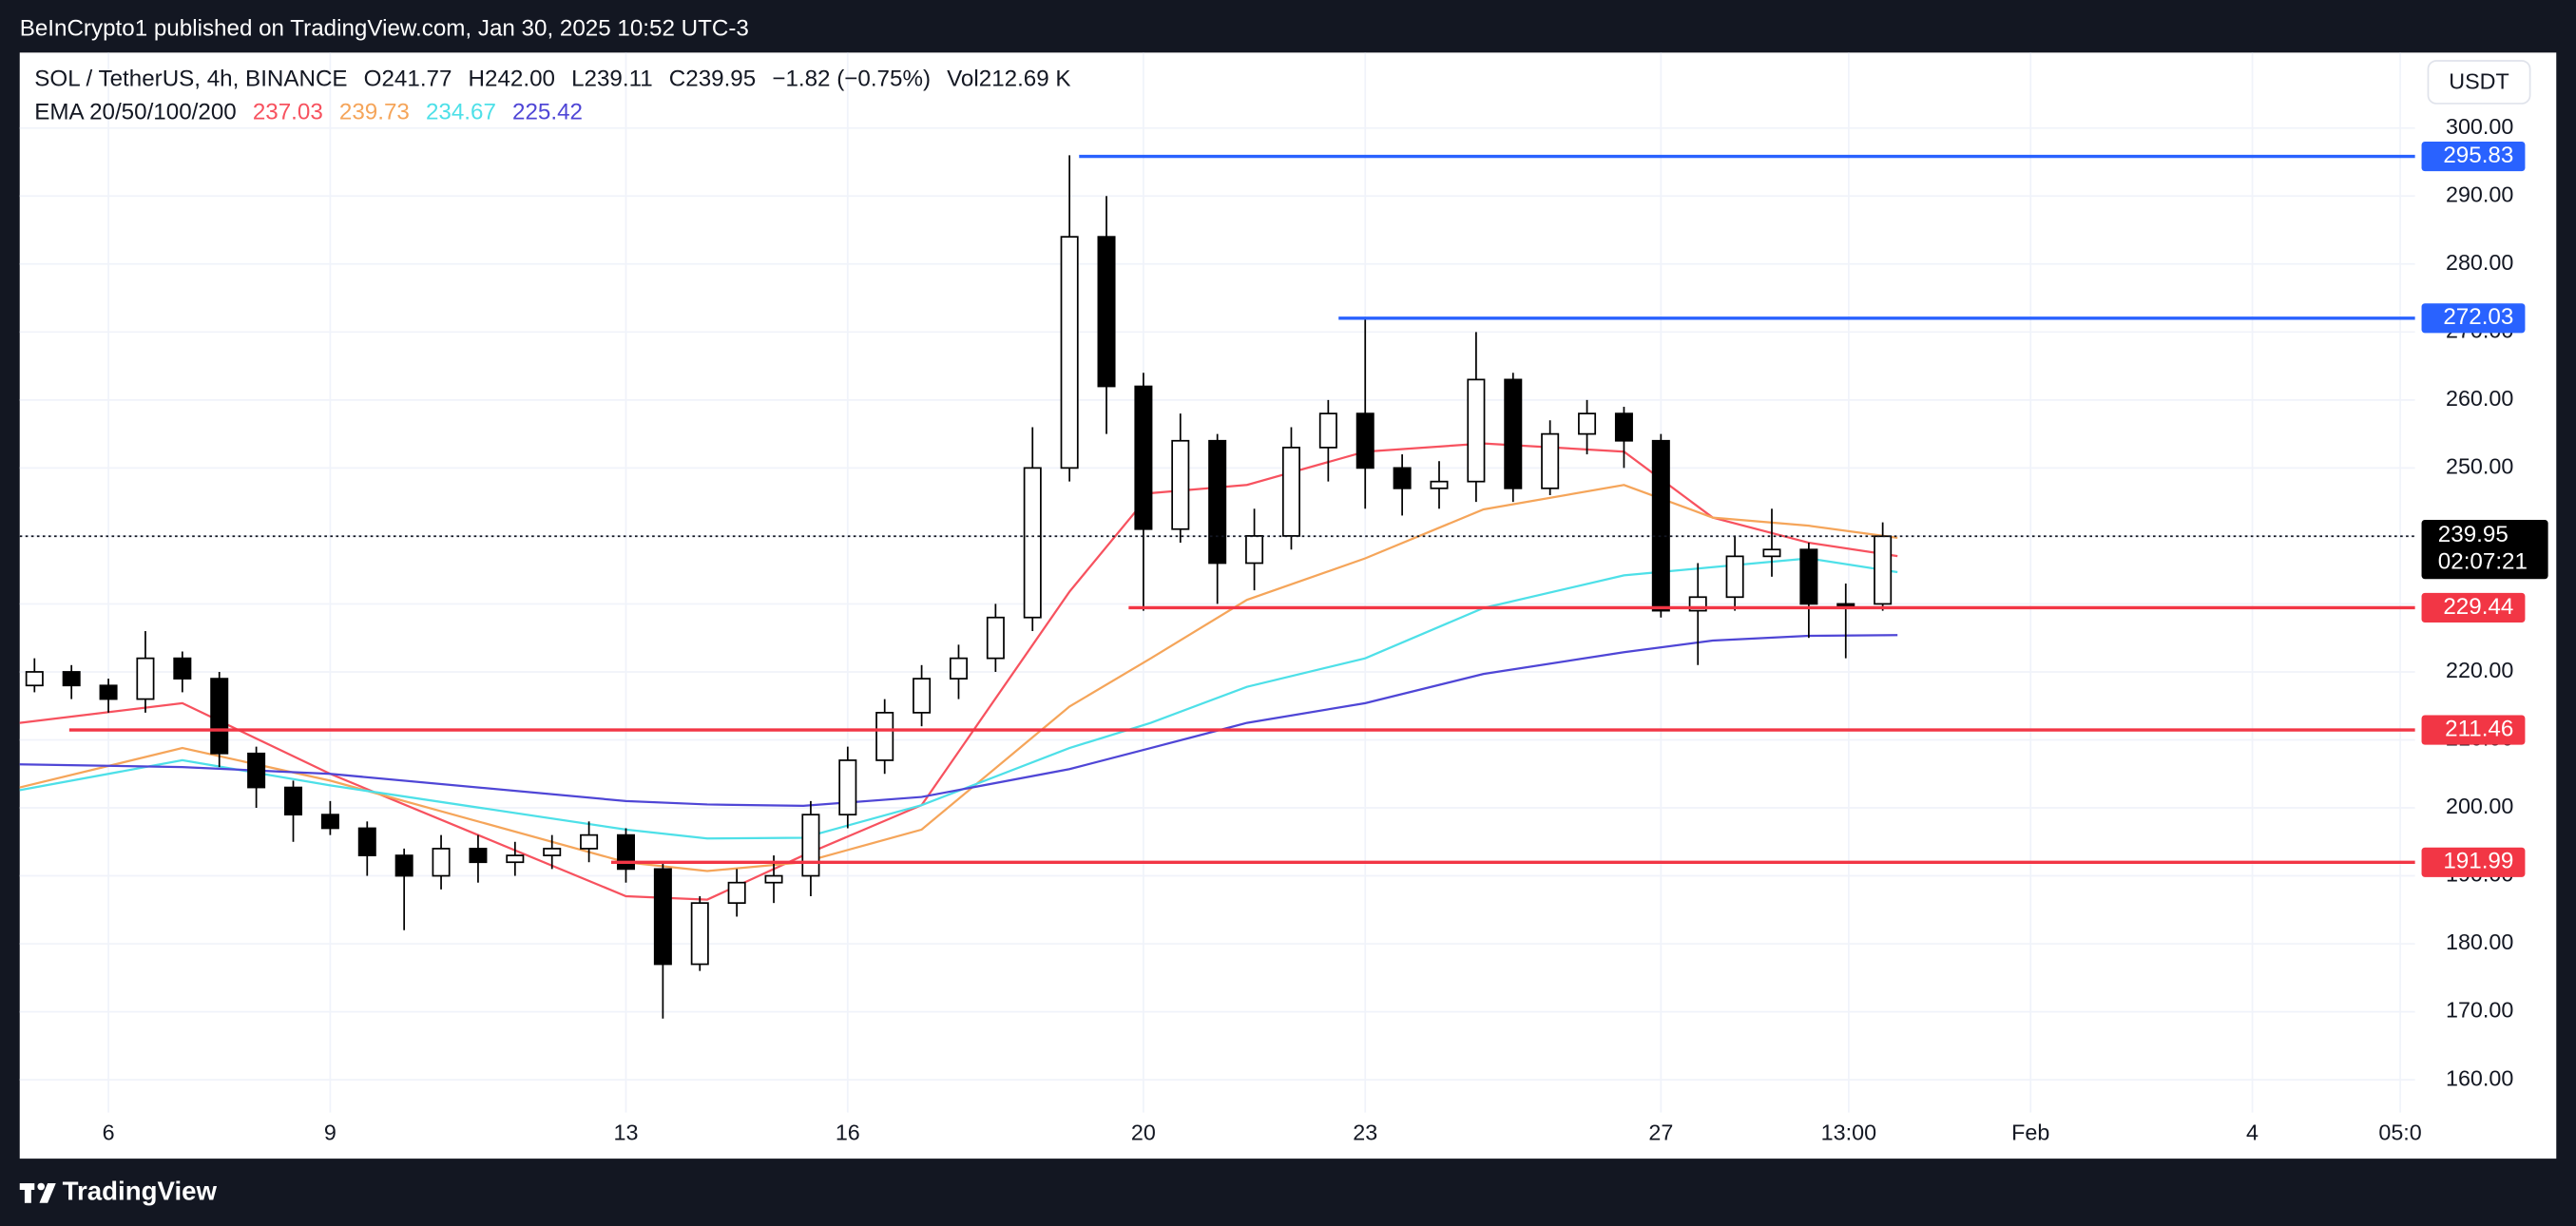 The width and height of the screenshot is (2576, 1226). Describe the element at coordinates (2479, 467) in the screenshot. I see `y-tick-label: 250.00` at that location.